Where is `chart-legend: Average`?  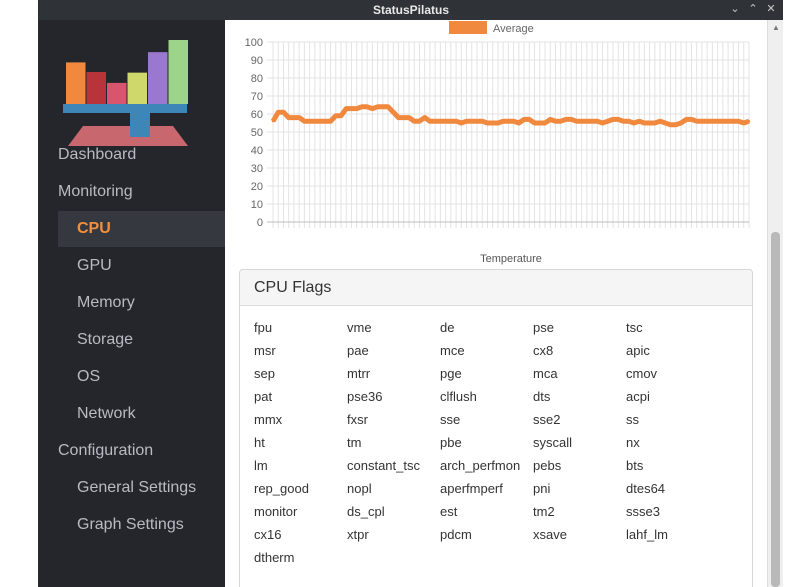
chart-legend: Average is located at coordinates (491, 28).